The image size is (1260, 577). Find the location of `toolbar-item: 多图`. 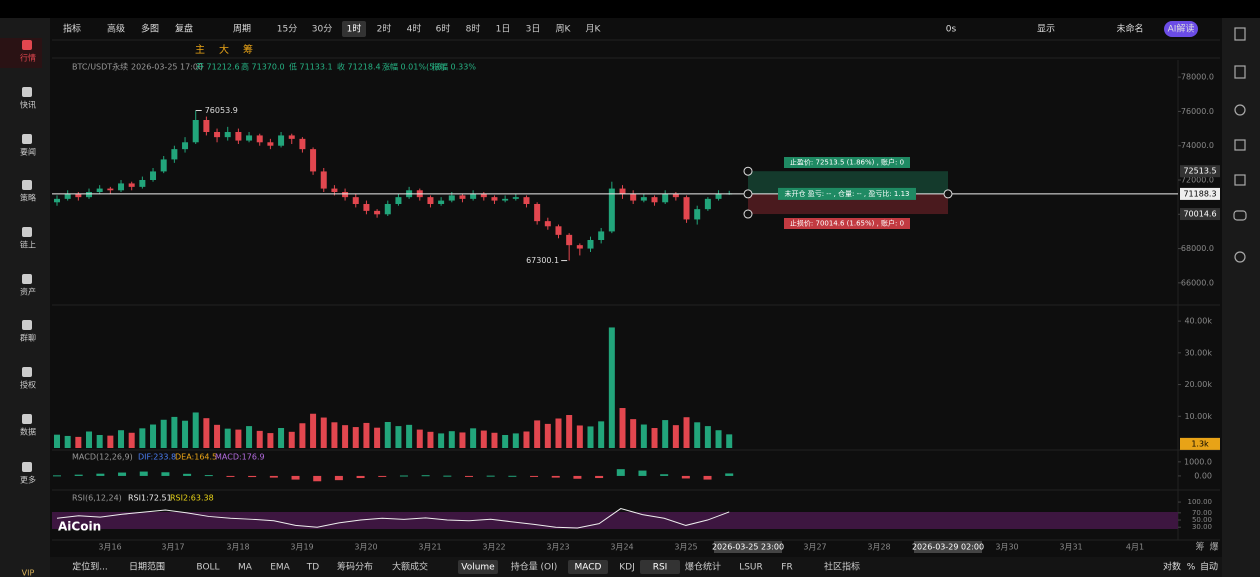

toolbar-item: 多图 is located at coordinates (150, 29).